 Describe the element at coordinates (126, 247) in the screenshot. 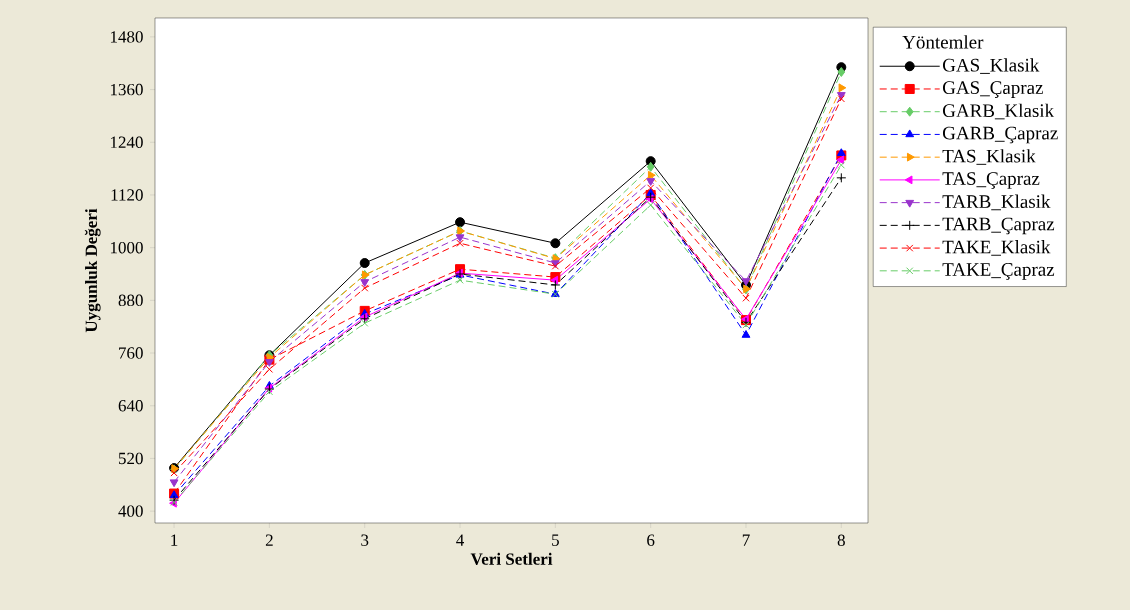

I see `y-tick-label: 1000` at that location.